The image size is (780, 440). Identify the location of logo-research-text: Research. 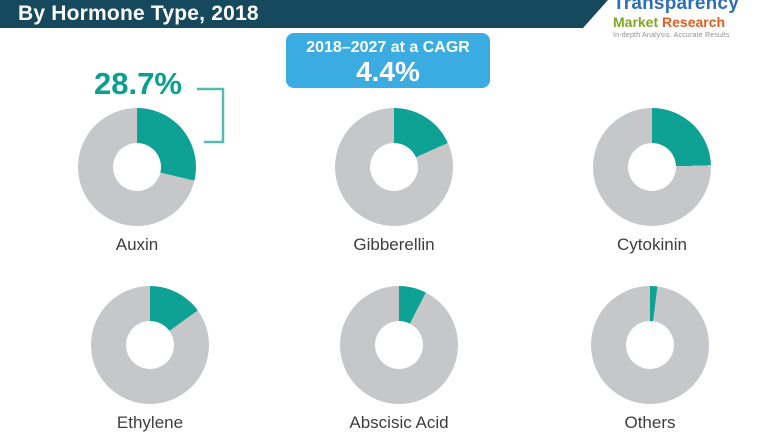
(694, 22).